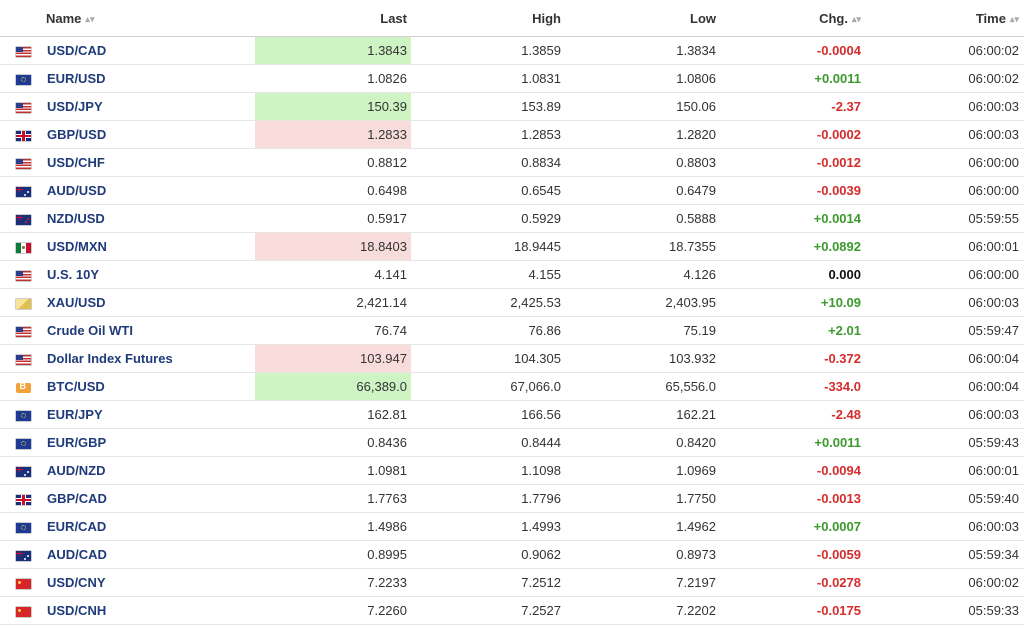 The height and width of the screenshot is (625, 1024). I want to click on instrument-name-link: EUR/CAD, so click(150, 526).